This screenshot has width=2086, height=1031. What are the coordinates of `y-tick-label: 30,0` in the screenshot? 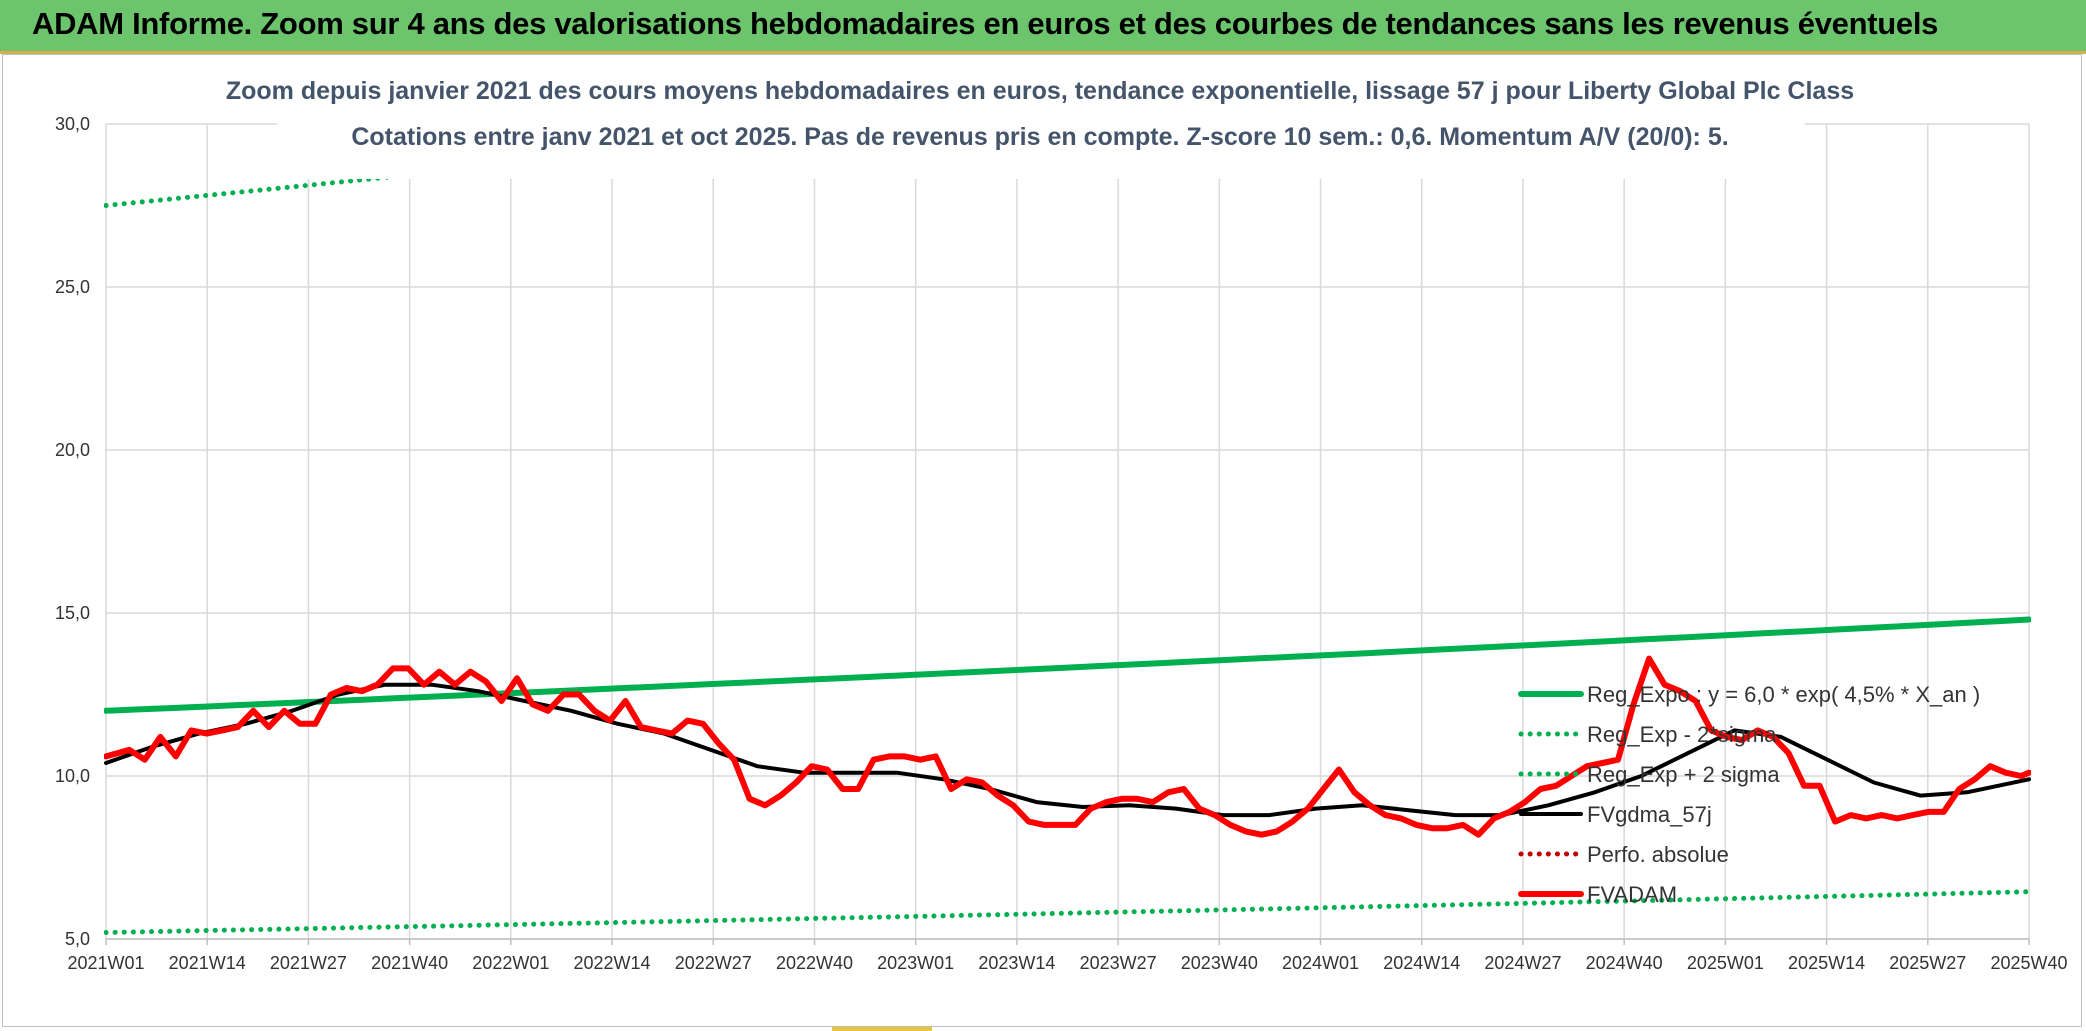 It's located at (72, 124).